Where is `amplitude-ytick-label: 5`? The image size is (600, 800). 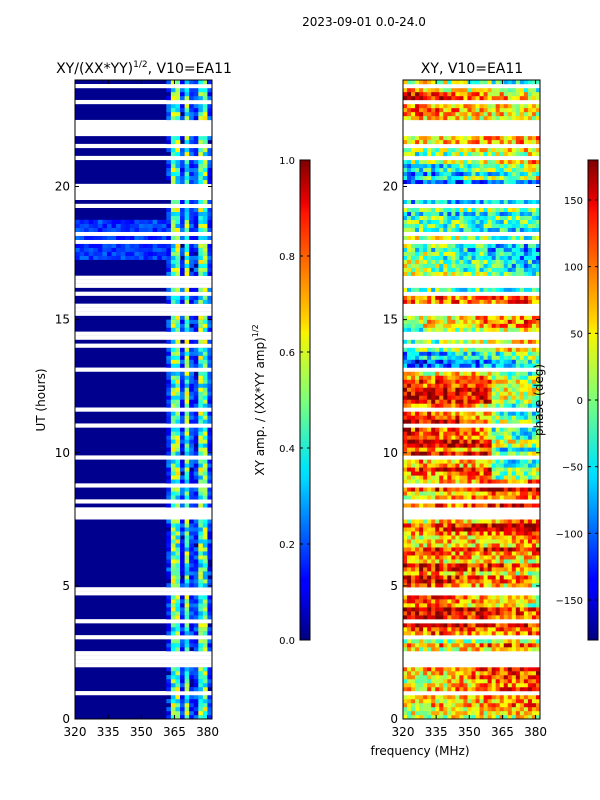
amplitude-ytick-label: 5 is located at coordinates (66, 586).